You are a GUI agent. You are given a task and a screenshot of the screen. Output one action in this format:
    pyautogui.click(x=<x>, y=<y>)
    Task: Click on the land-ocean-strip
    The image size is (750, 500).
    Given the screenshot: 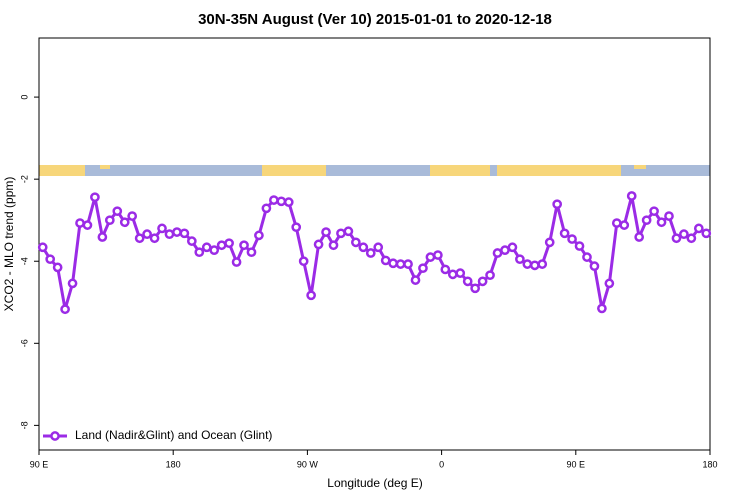 What is the action you would take?
    pyautogui.click(x=374, y=170)
    